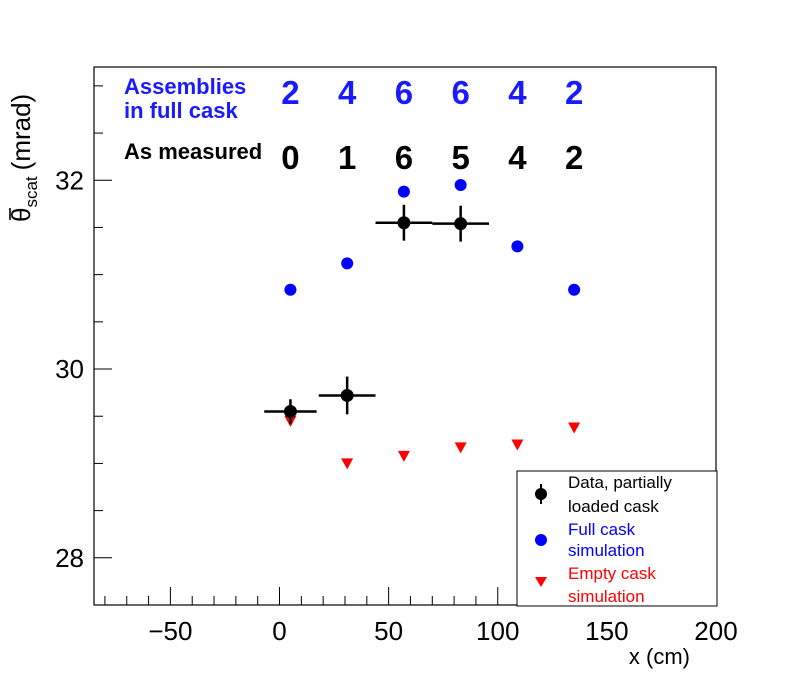 The height and width of the screenshot is (675, 798). Describe the element at coordinates (69, 369) in the screenshot. I see `y-tick-label: 30` at that location.